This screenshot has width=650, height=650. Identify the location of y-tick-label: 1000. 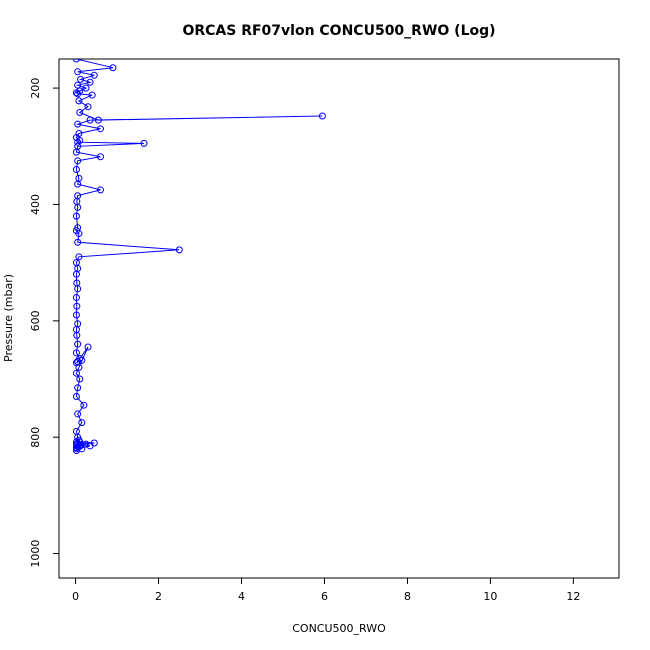
(35, 554).